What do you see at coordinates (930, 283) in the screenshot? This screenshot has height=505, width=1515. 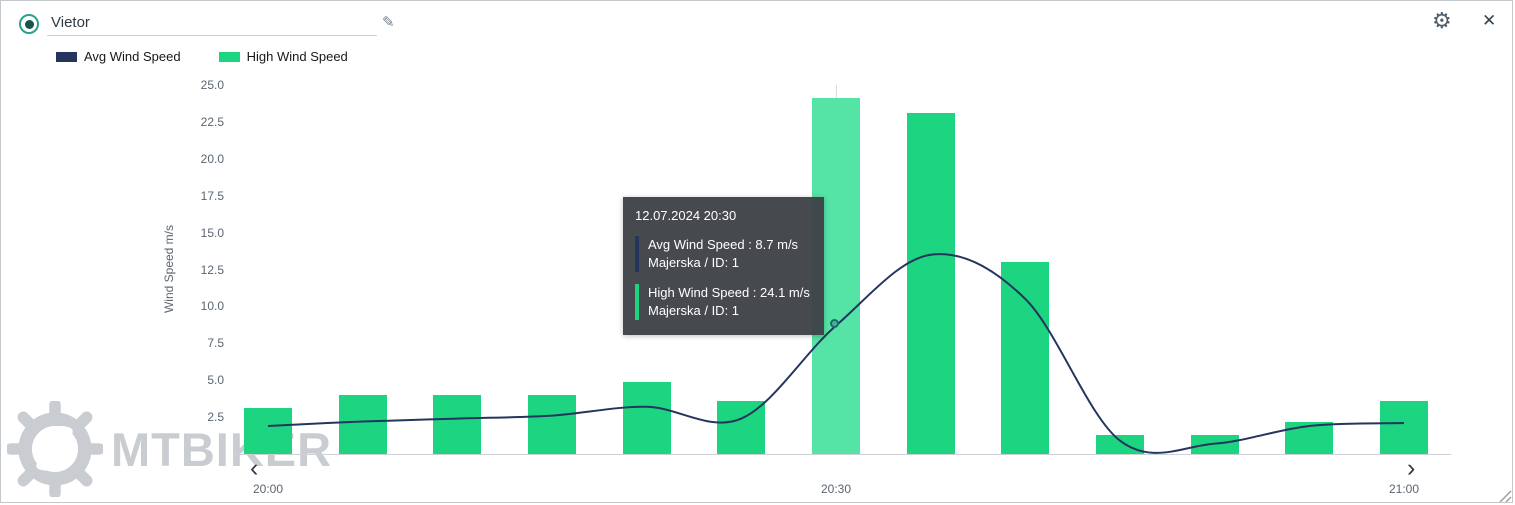 I see `high-wind-bar-20:35` at bounding box center [930, 283].